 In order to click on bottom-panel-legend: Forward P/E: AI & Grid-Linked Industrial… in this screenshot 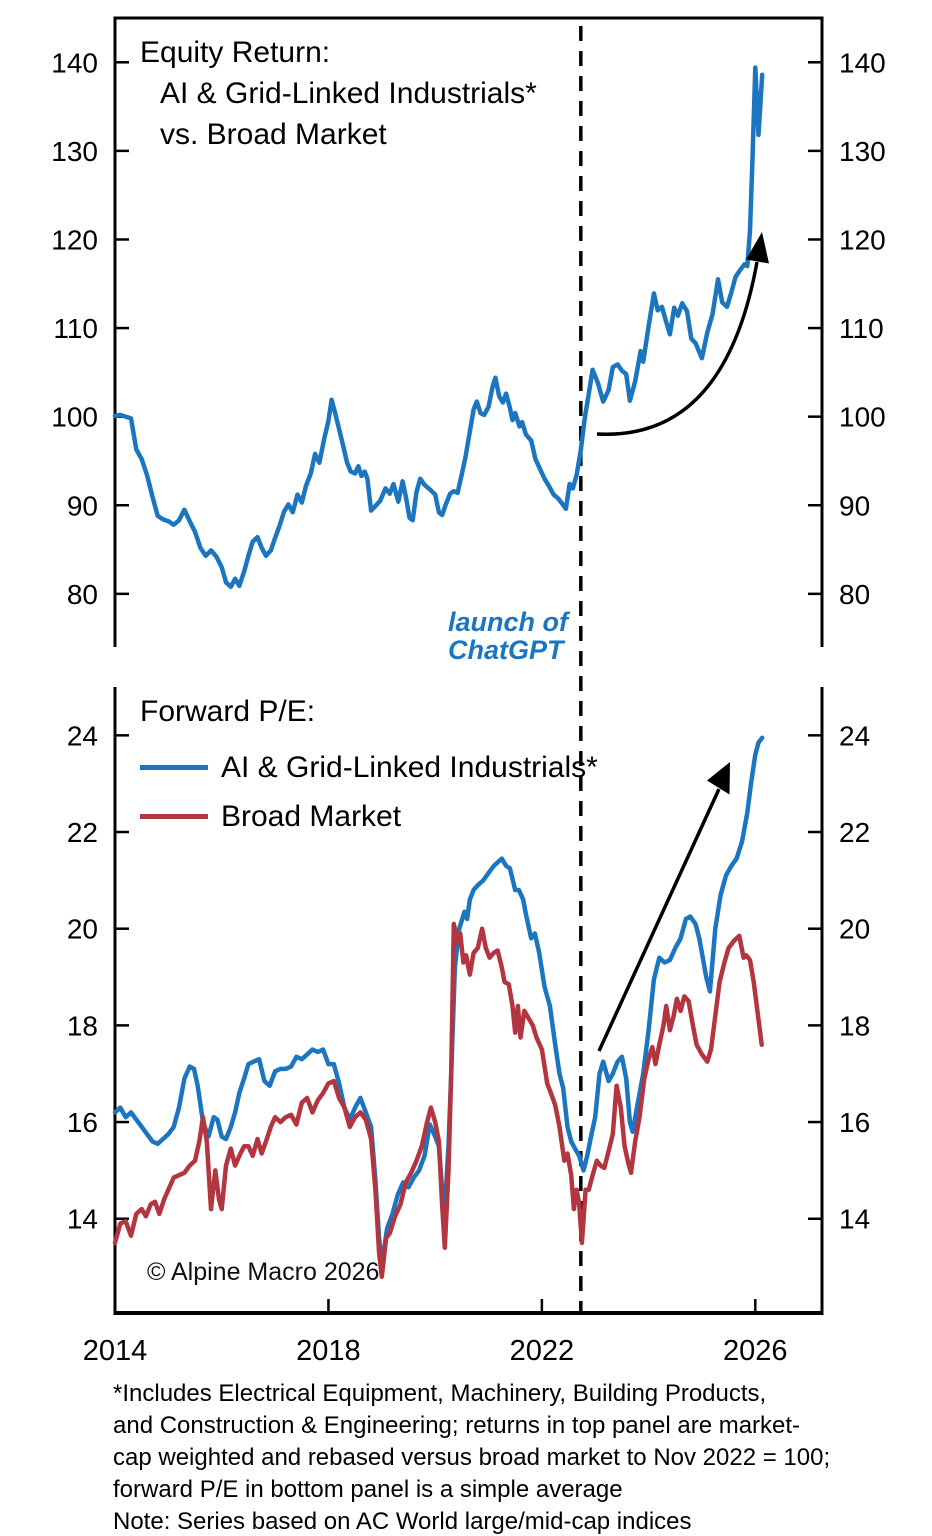, I will do `click(369, 768)`.